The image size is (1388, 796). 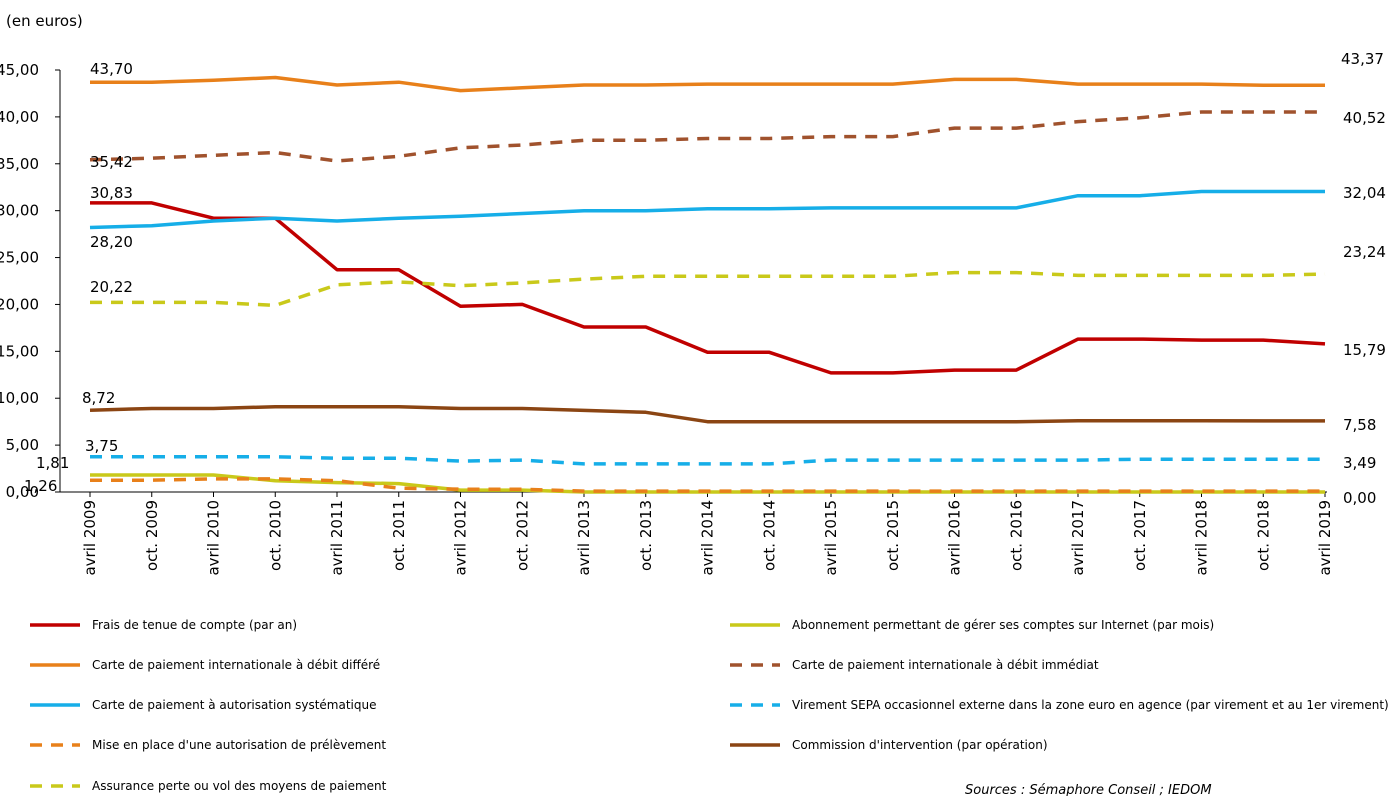 What do you see at coordinates (111, 69) in the screenshot?
I see `data-label-start: 43,70` at bounding box center [111, 69].